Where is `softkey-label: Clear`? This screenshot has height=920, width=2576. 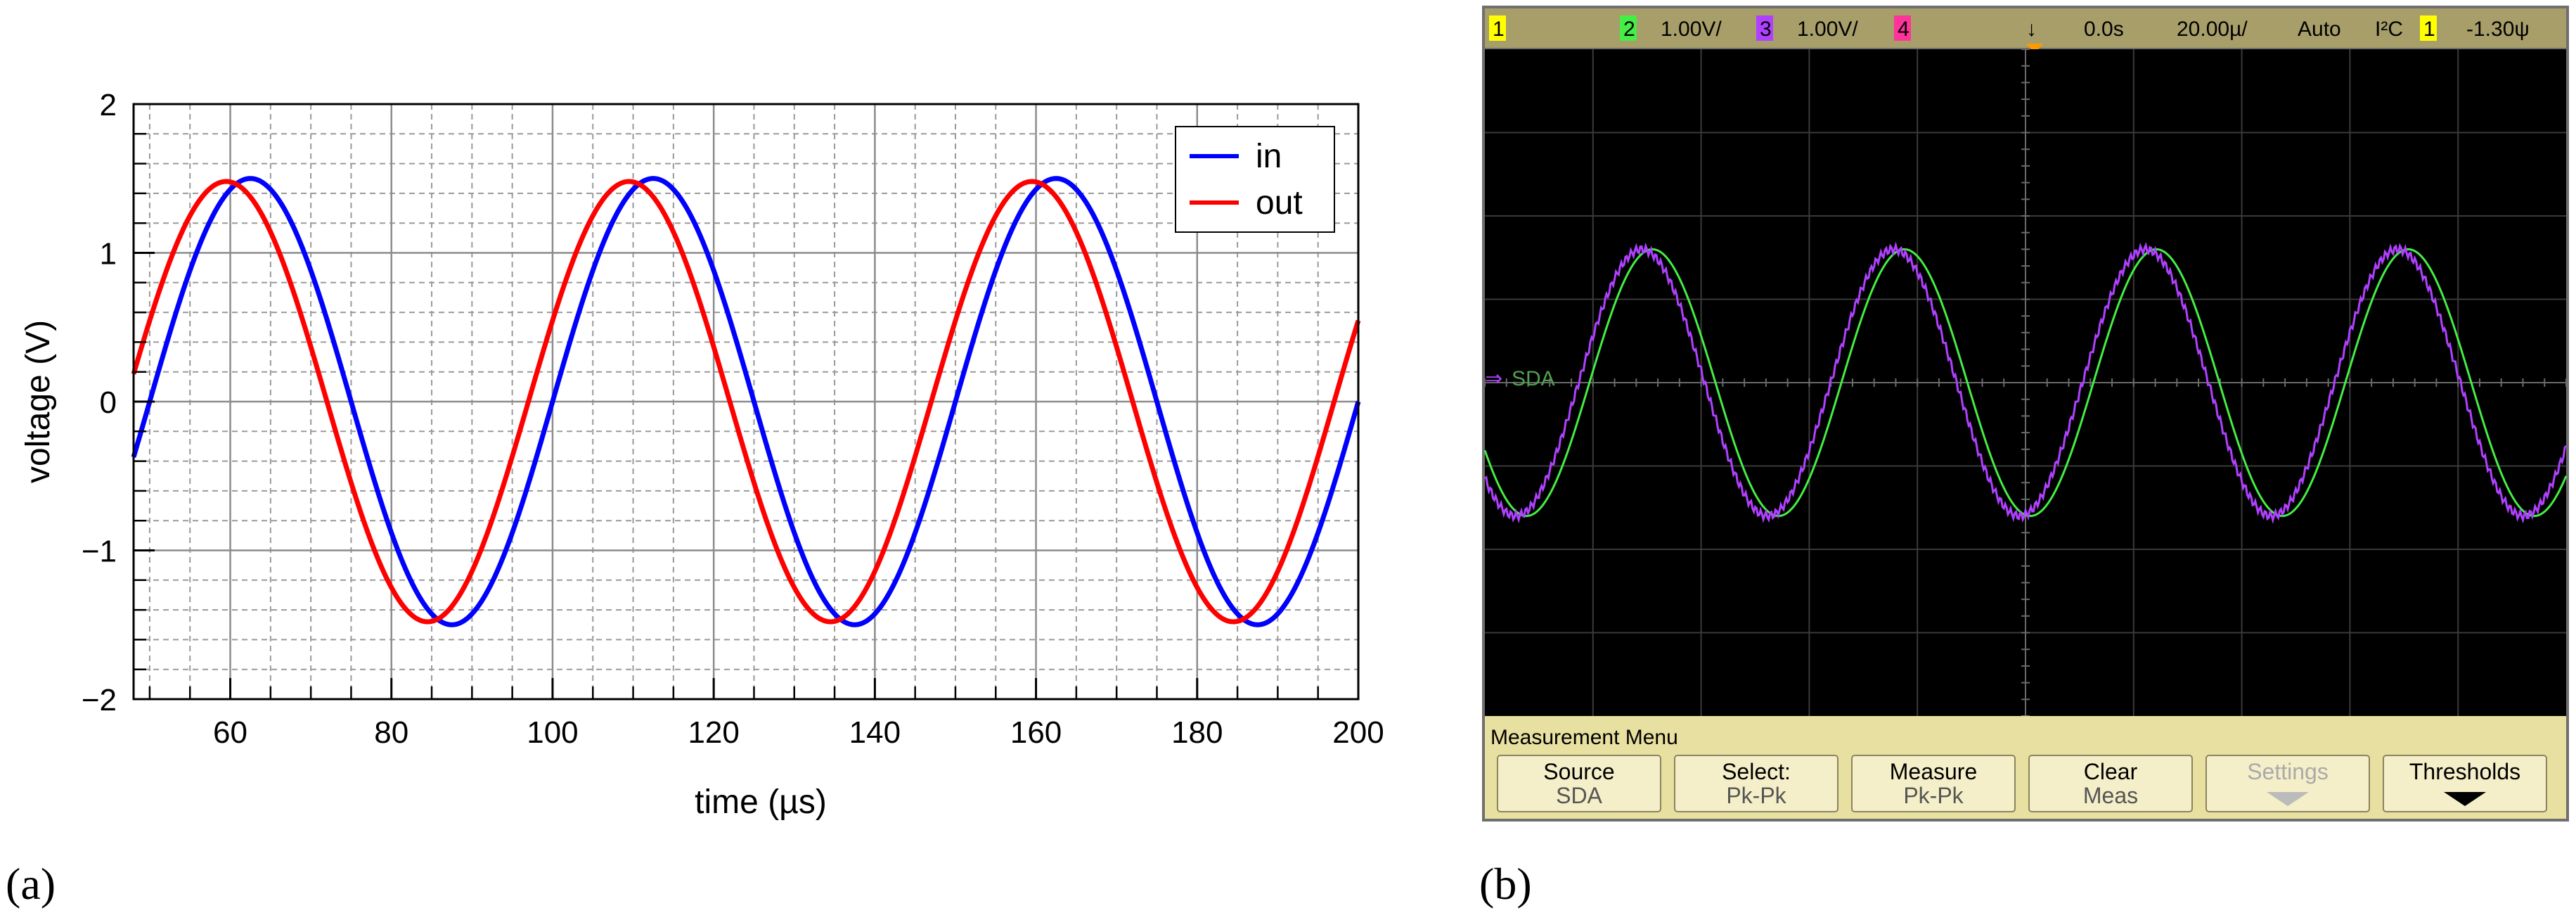 softkey-label: Clear is located at coordinates (2111, 771).